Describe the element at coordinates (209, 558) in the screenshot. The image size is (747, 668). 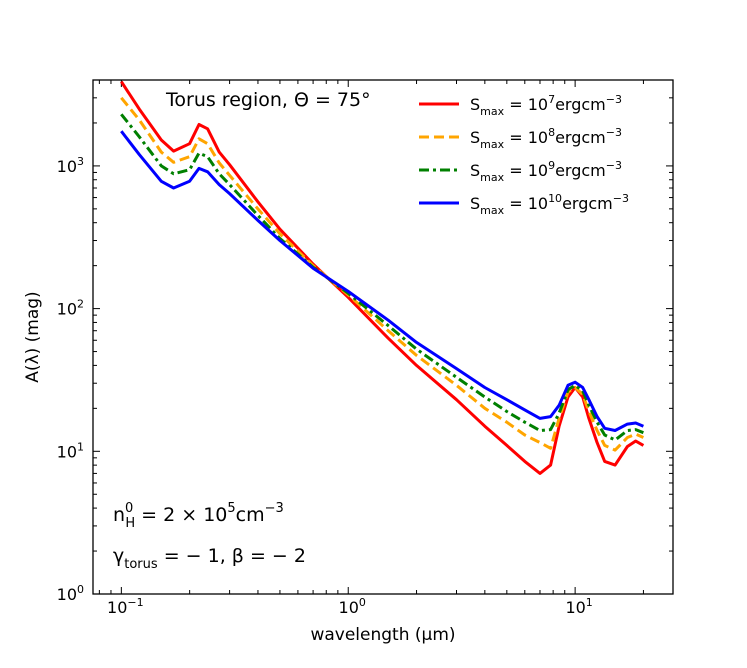
I see `gamma-annotation: γtorus = − 1, β = − 2` at that location.